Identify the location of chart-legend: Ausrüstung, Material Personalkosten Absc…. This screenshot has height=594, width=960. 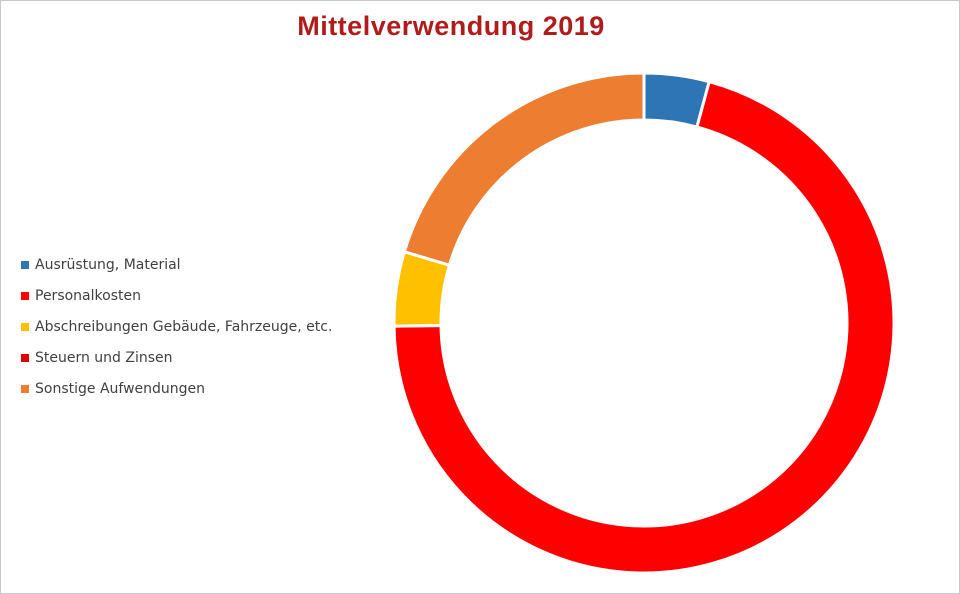
(176, 326).